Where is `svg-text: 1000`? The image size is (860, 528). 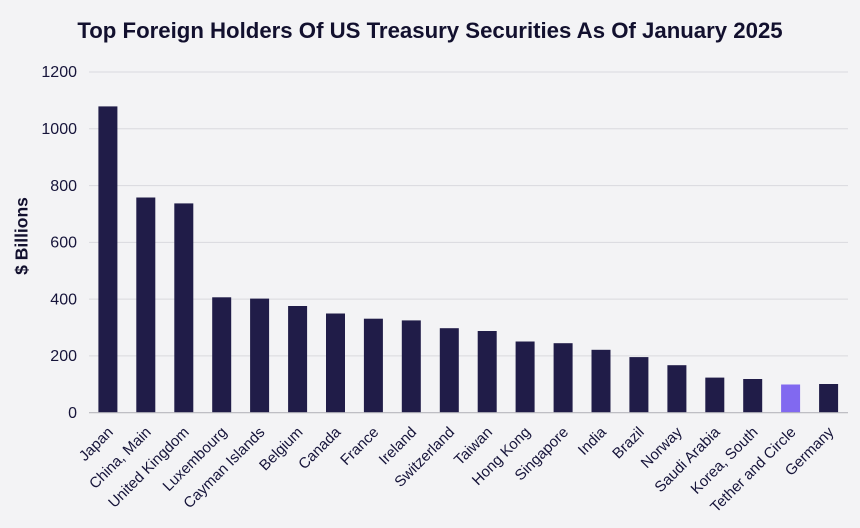
svg-text: 1000 is located at coordinates (59, 129).